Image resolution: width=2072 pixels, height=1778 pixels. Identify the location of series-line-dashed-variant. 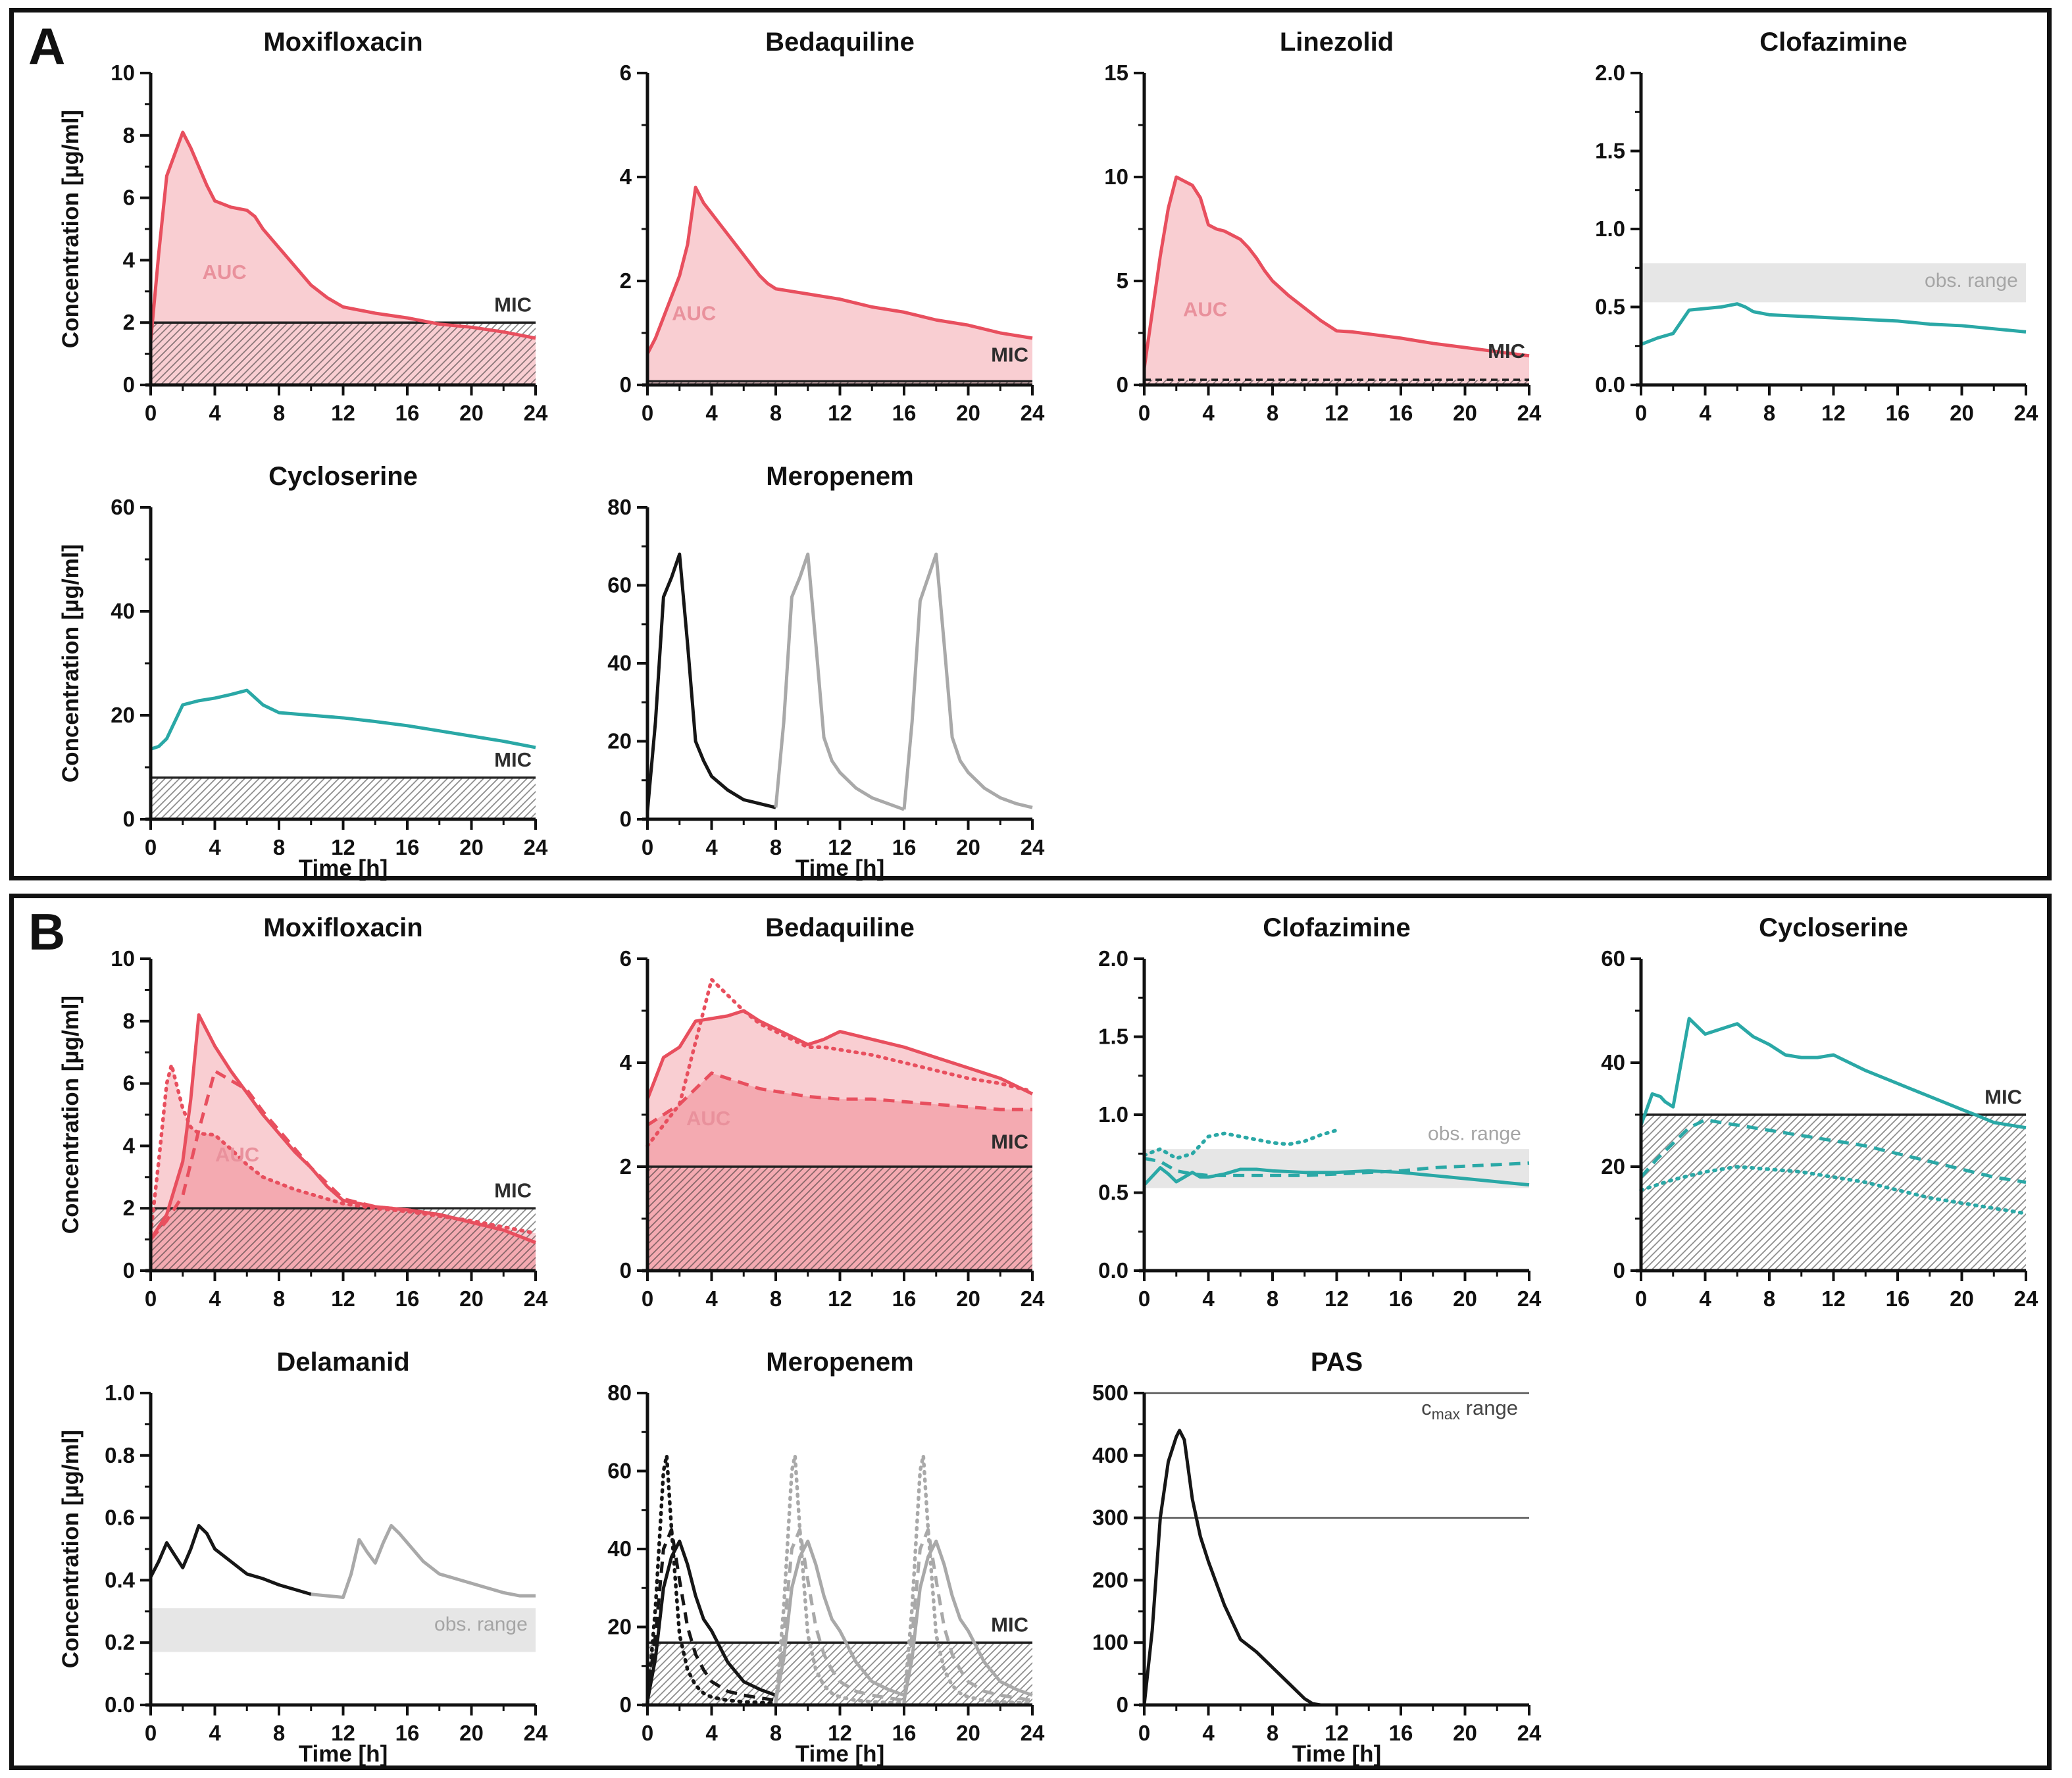
(1833, 1151).